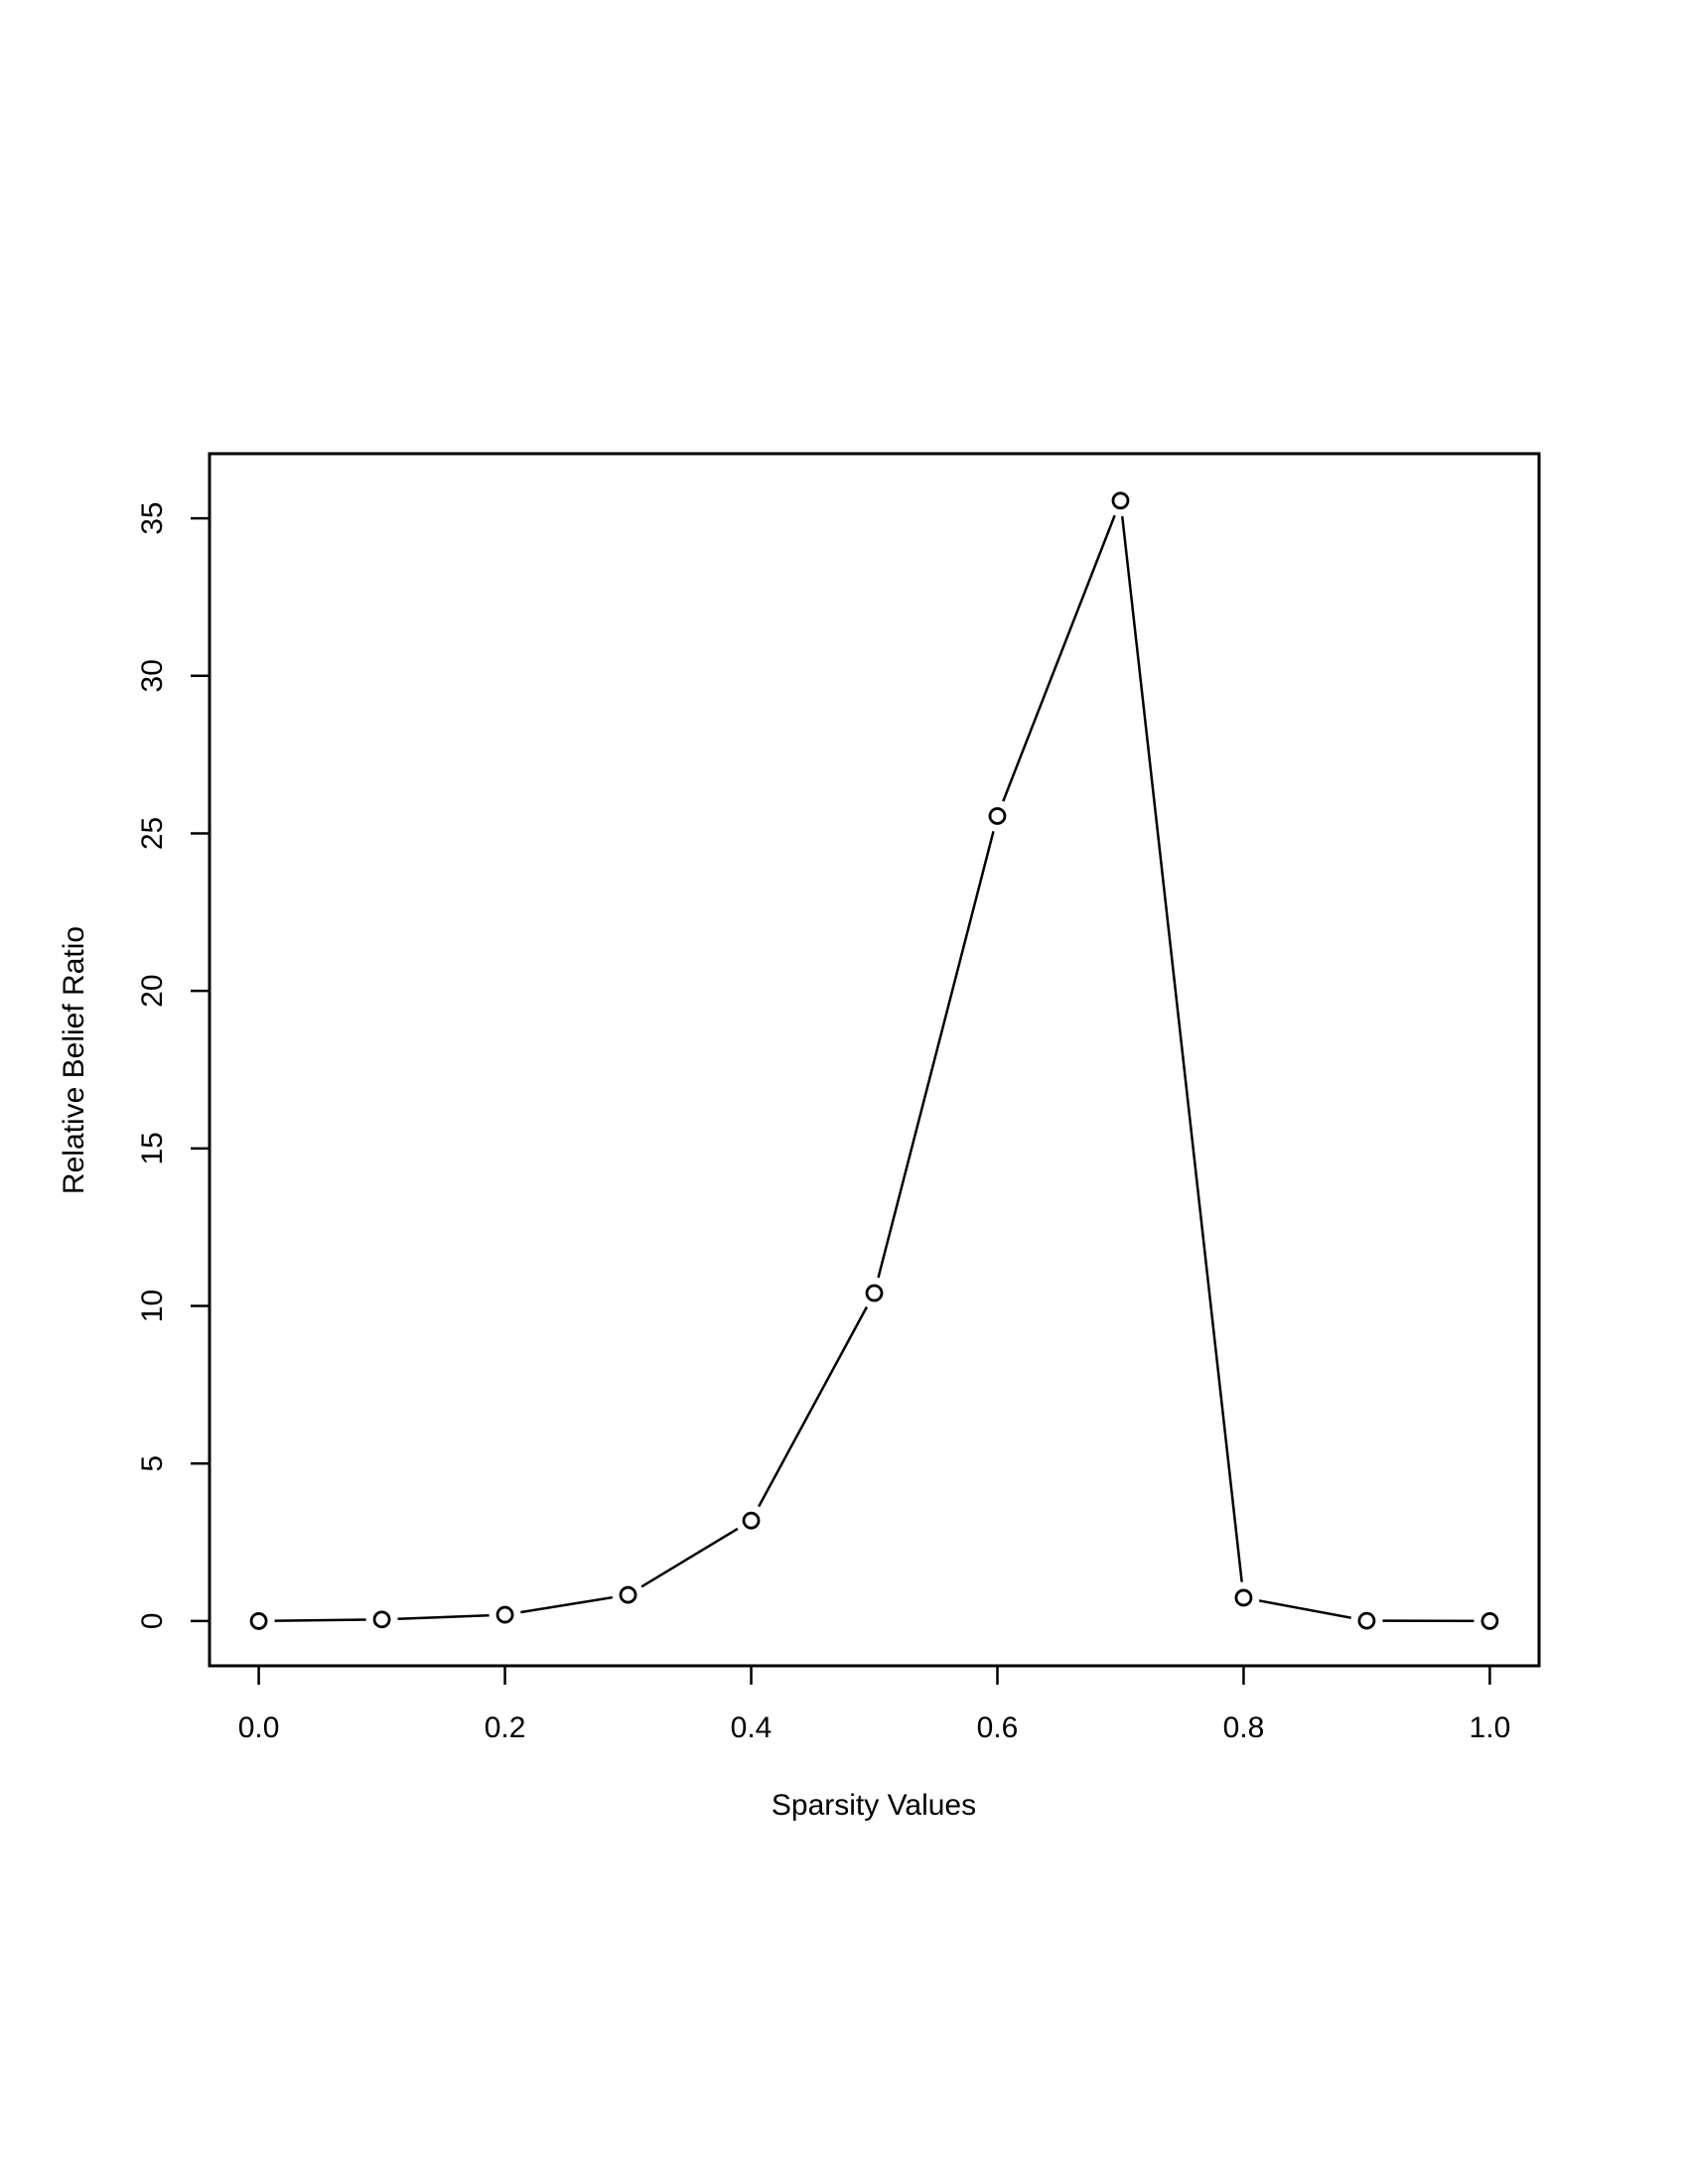 The width and height of the screenshot is (1688, 2184). Describe the element at coordinates (998, 1727) in the screenshot. I see `x-tick-label: 0.6` at that location.